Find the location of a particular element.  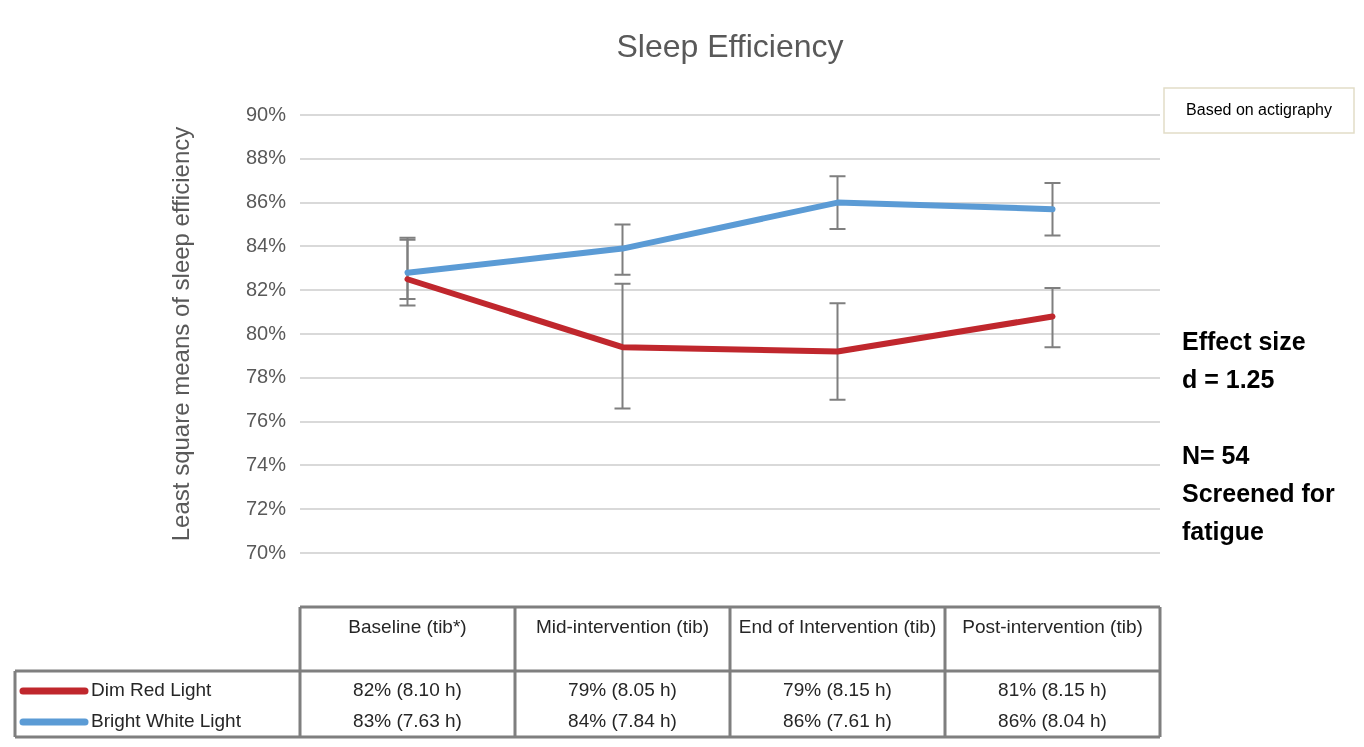

y-tick-label: 74% is located at coordinates (266, 463).